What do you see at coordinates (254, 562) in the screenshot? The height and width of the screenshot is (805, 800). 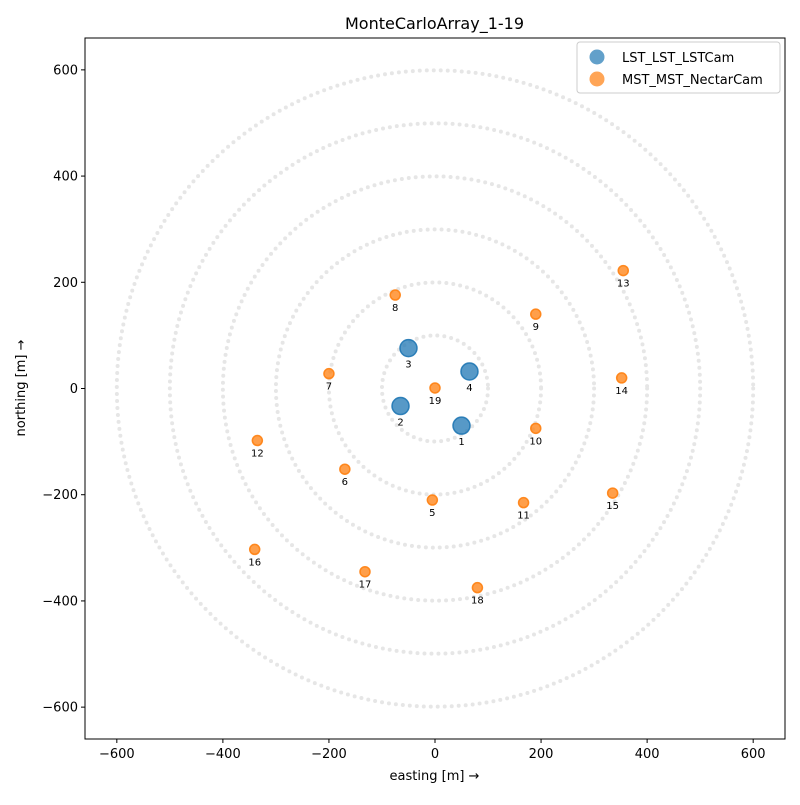 I see `telescope-label-16: 16` at bounding box center [254, 562].